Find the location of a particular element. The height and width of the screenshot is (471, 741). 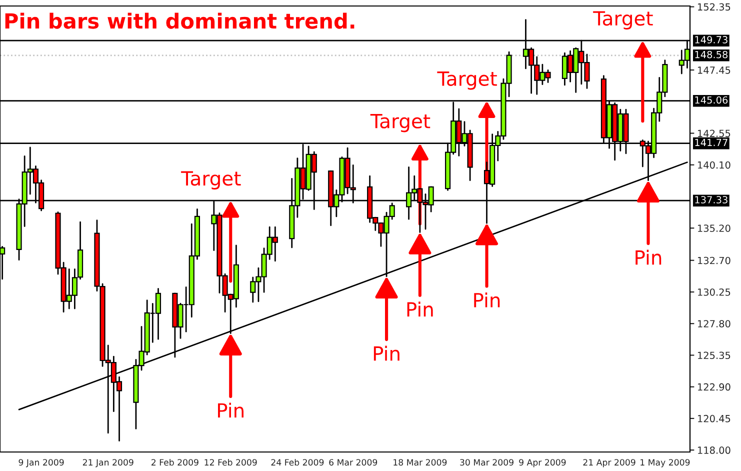

ref-line-label: 148.58 is located at coordinates (711, 54).